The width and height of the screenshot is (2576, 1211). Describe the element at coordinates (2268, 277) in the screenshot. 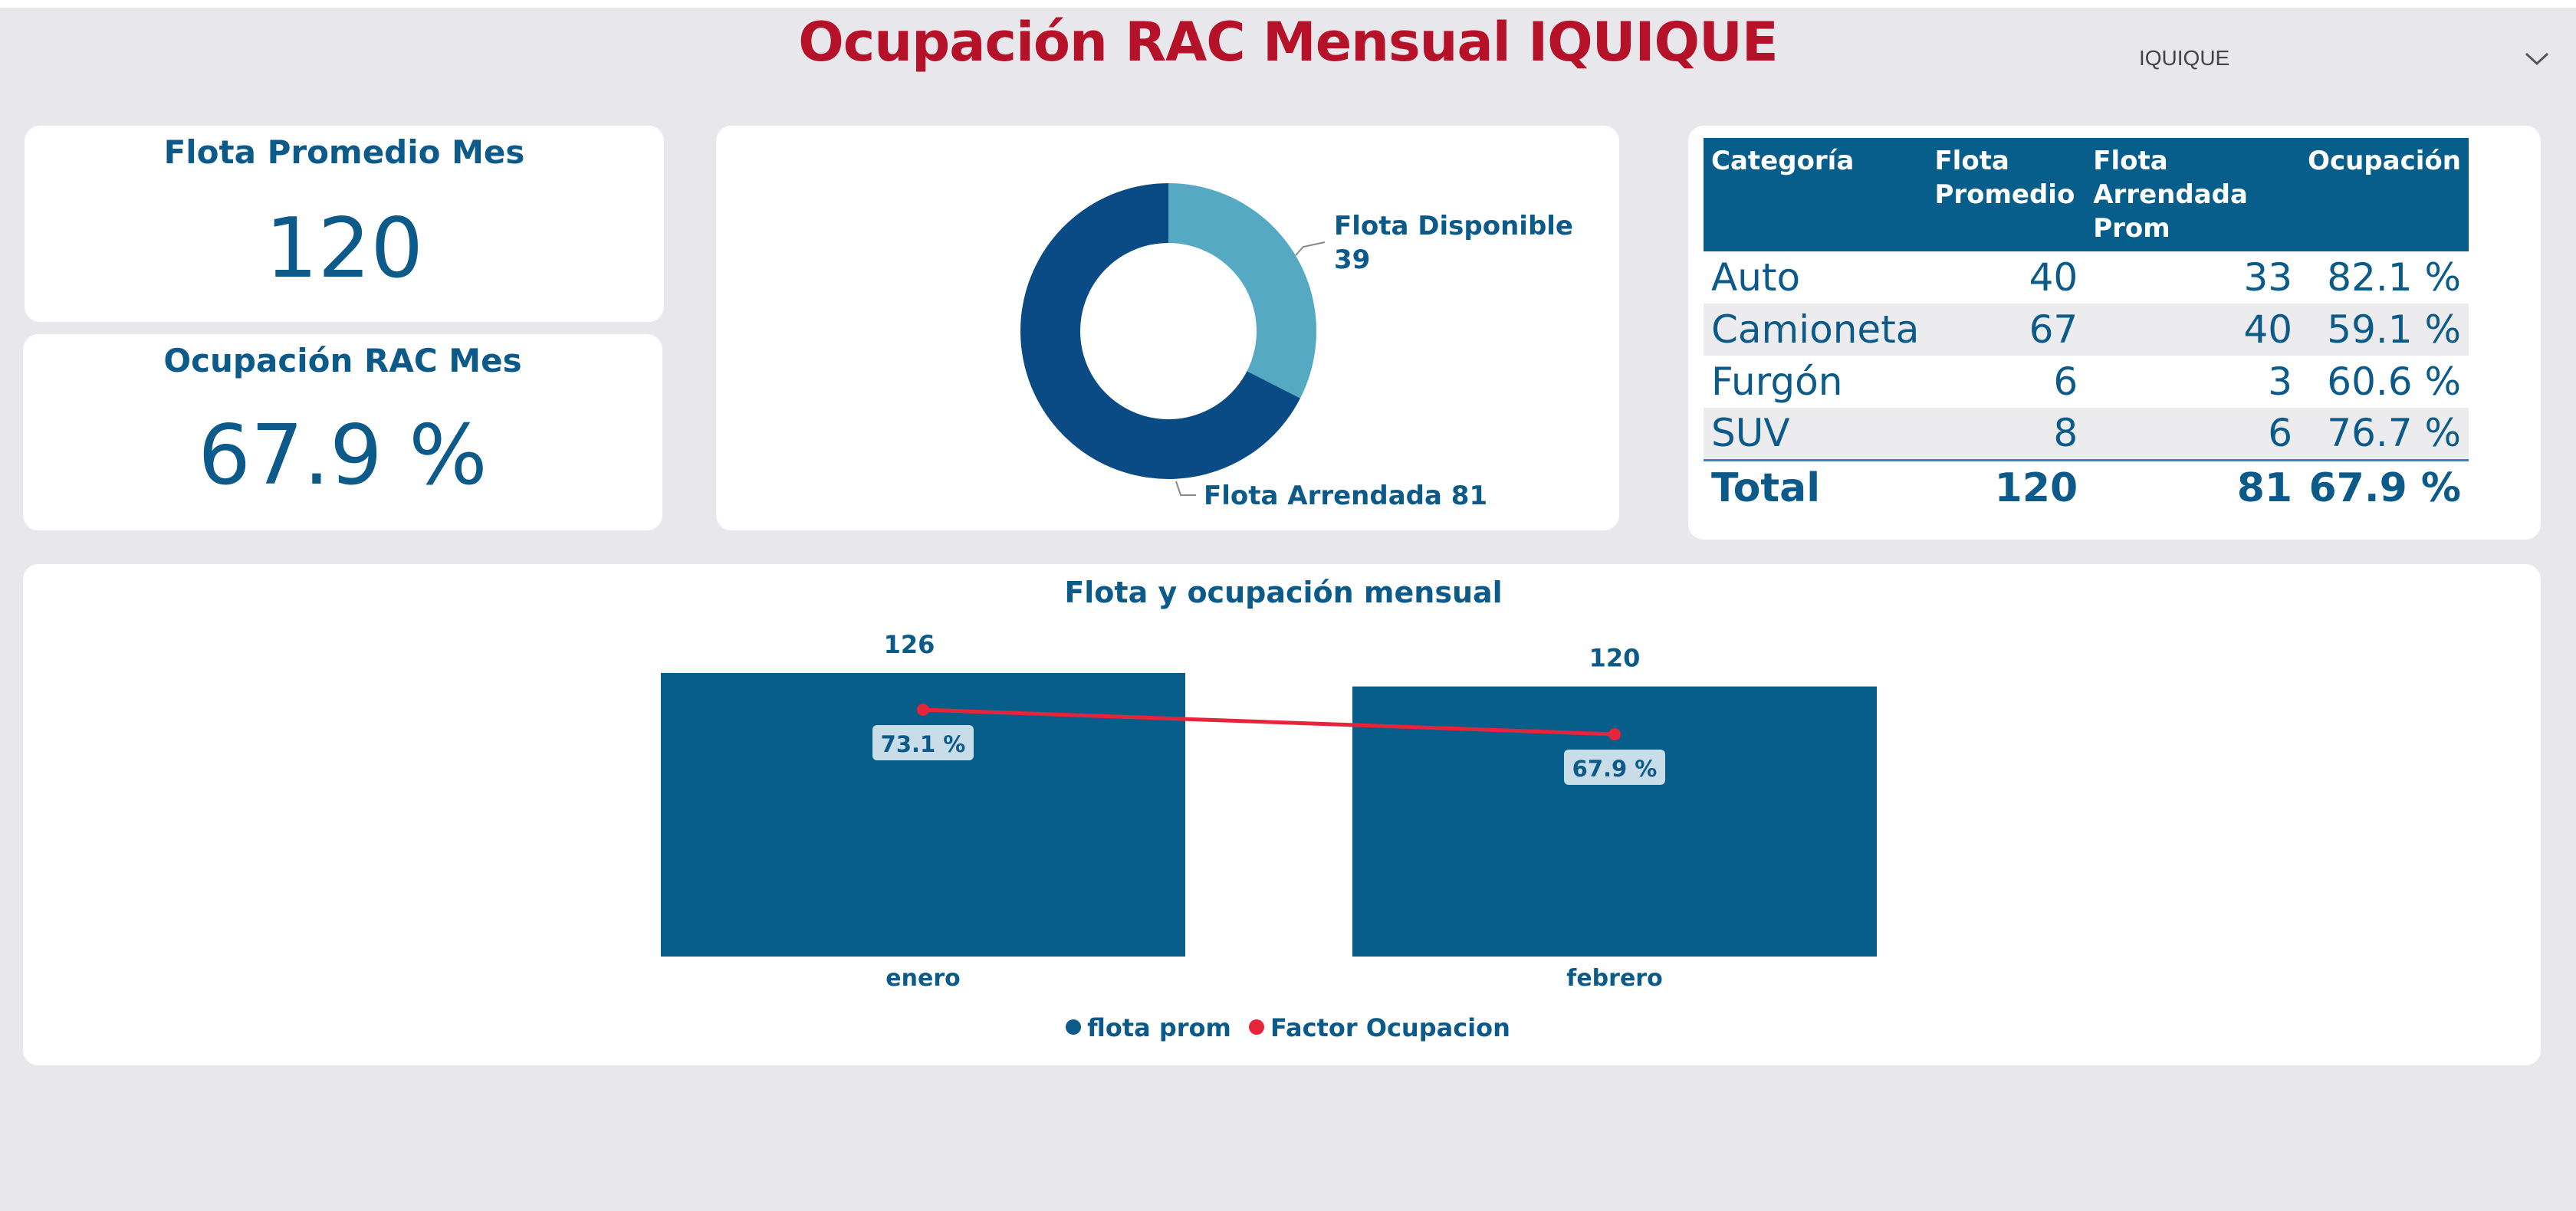

I see `table-cell: 33` at that location.